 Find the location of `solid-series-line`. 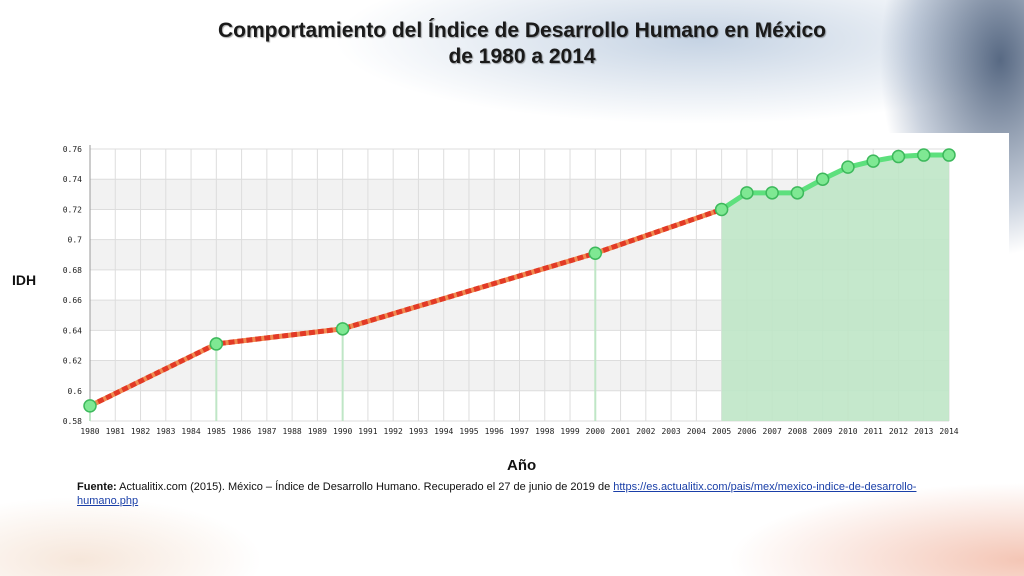

solid-series-line is located at coordinates (834, 182).